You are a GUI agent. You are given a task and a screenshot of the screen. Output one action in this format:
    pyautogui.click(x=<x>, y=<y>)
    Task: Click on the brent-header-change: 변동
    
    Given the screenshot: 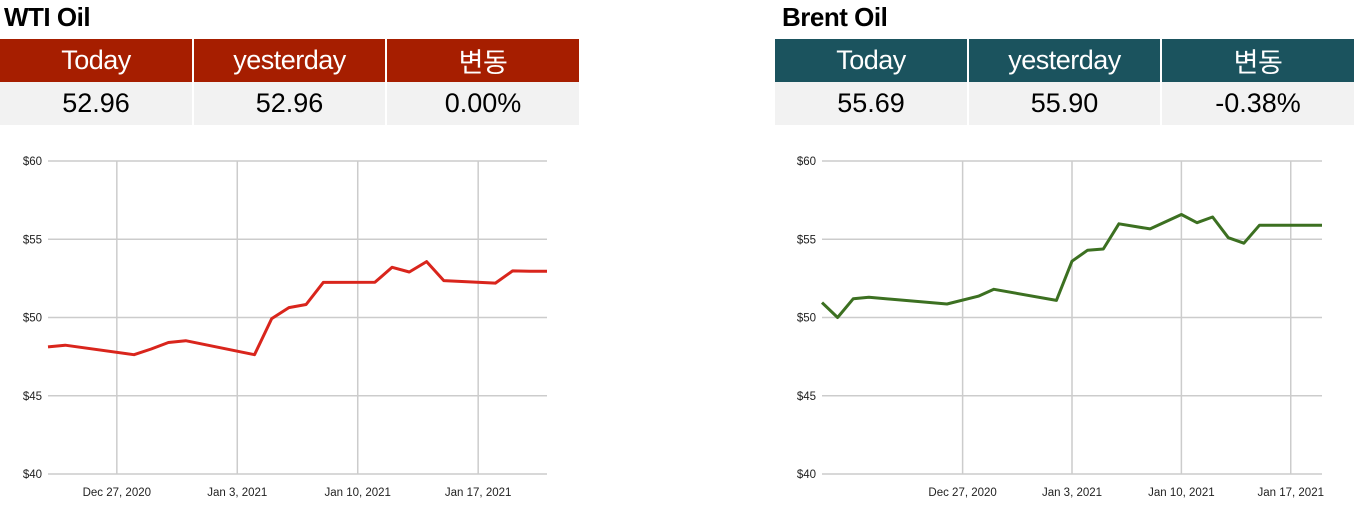 What is the action you would take?
    pyautogui.click(x=1257, y=60)
    